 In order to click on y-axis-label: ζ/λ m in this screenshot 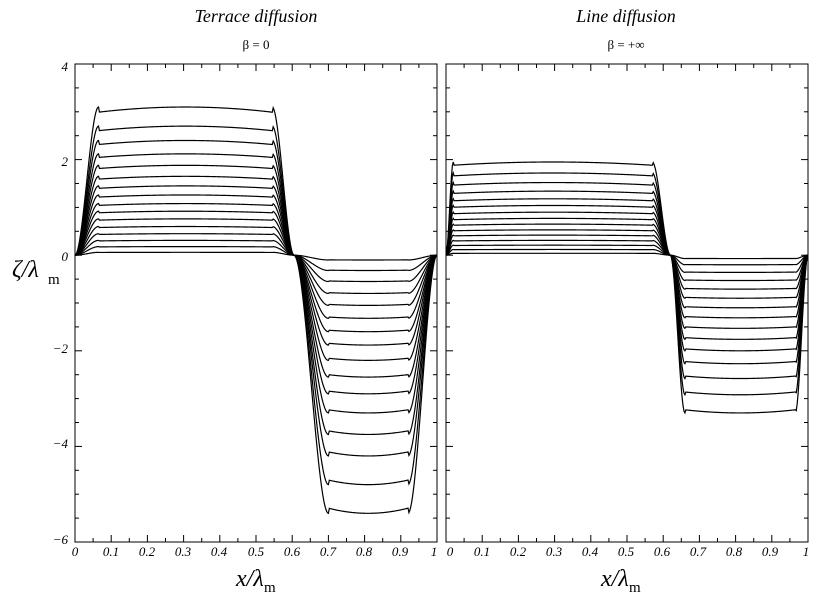, I will do `click(36, 272)`.